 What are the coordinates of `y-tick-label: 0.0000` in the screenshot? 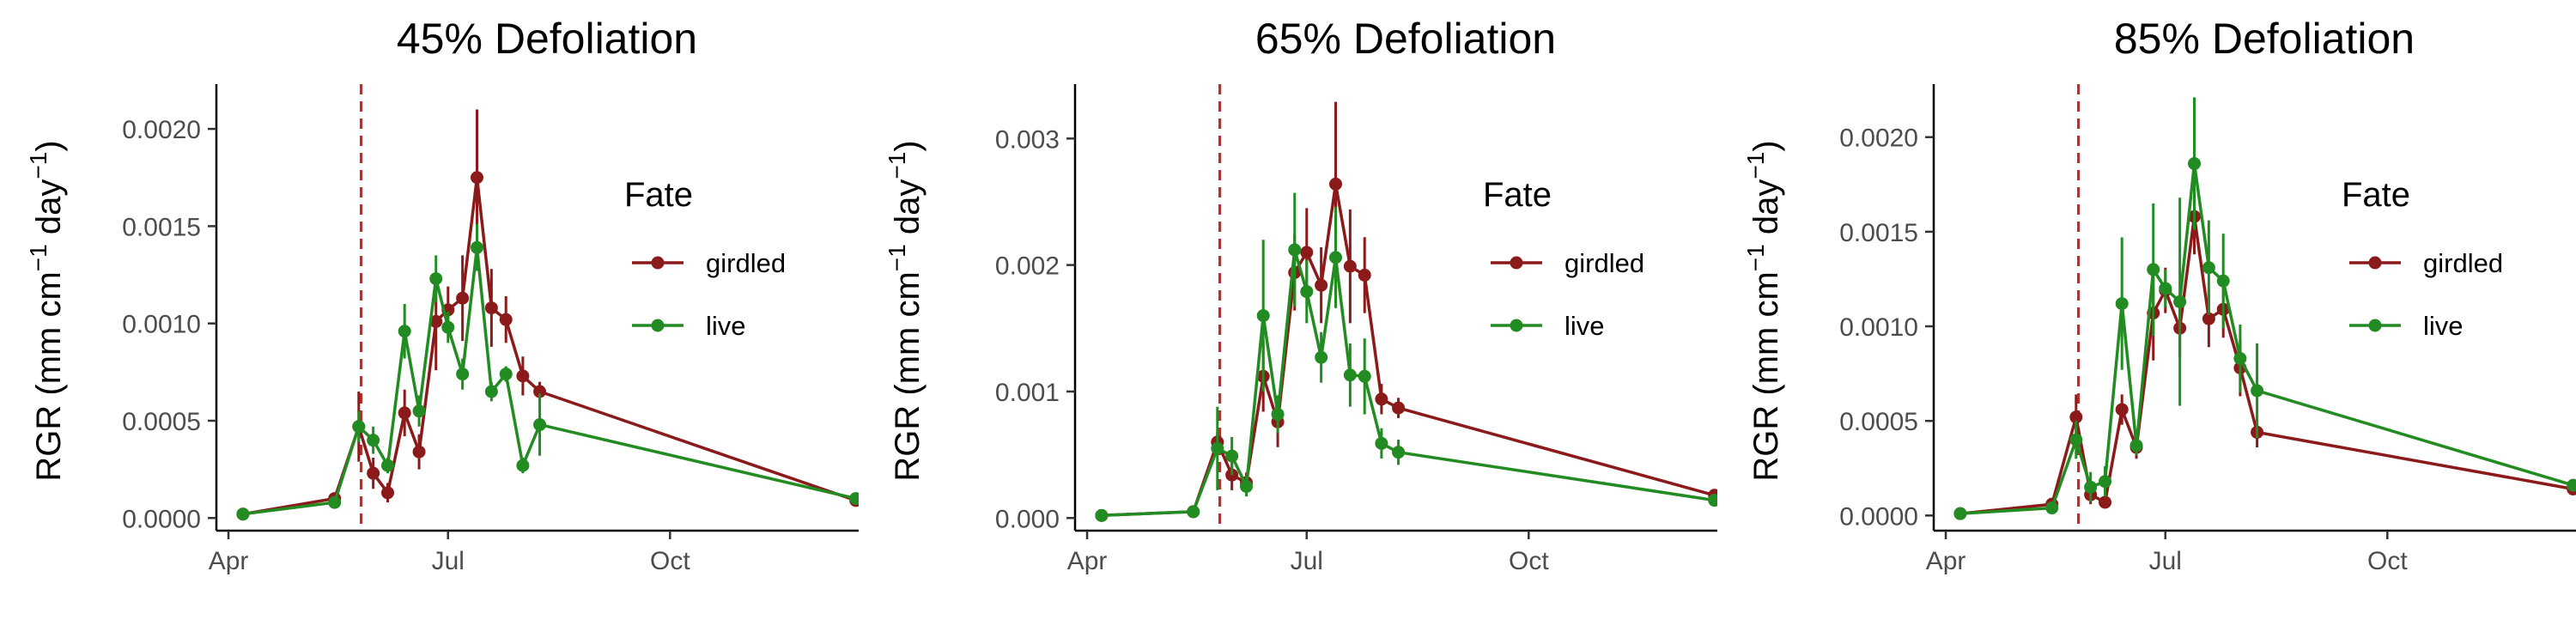 It's located at (1879, 516).